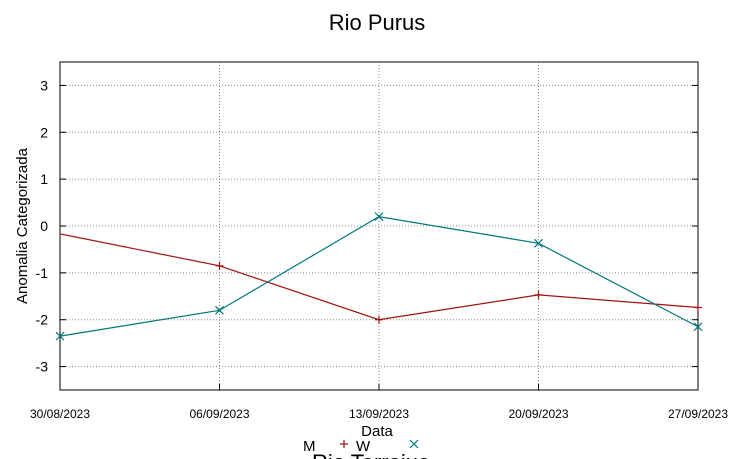  I want to click on x-tick-label: 20/09/2023, so click(538, 414).